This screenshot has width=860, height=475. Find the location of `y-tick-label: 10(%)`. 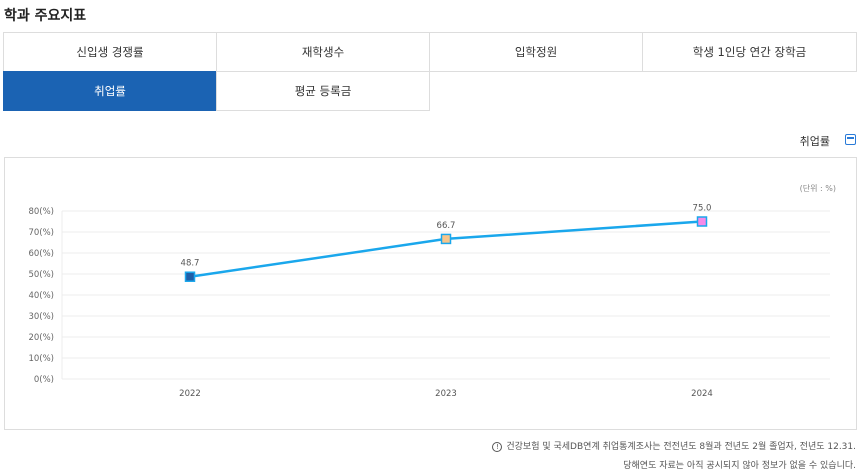

y-tick-label: 10(%) is located at coordinates (41, 359).